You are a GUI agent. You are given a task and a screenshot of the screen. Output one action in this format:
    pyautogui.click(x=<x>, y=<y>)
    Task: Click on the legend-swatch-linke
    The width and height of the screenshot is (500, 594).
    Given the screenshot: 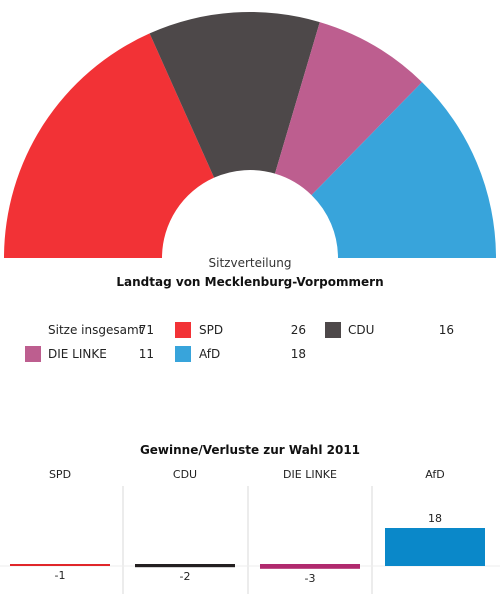 What is the action you would take?
    pyautogui.click(x=33, y=354)
    